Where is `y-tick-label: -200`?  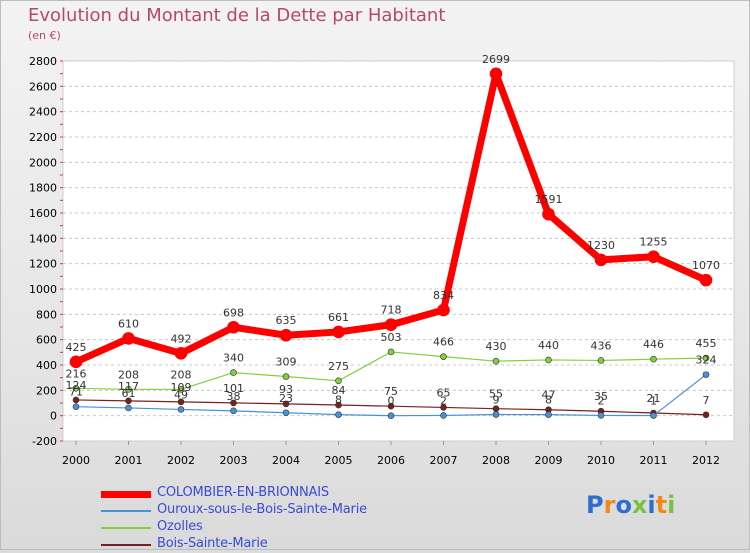 y-tick-label: -200 is located at coordinates (44, 441).